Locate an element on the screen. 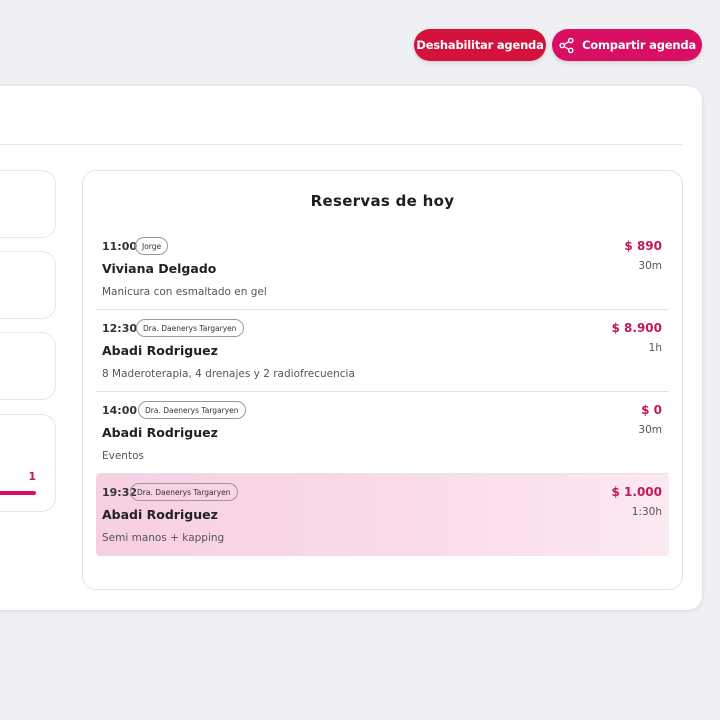  reservation-time: 11:00 is located at coordinates (120, 246).